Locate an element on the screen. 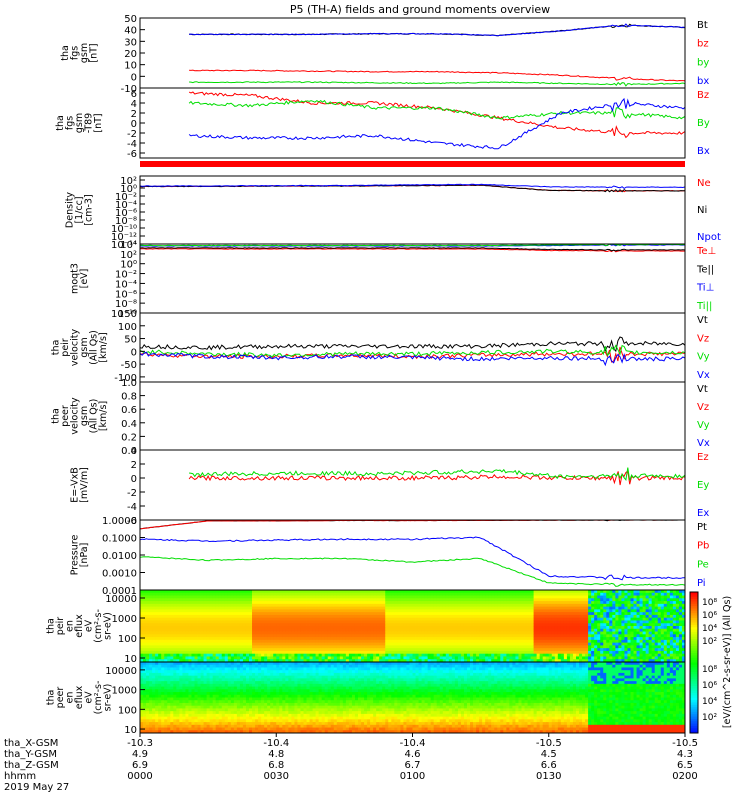 This screenshot has width=750, height=800. y-tick-label: 0.0010 is located at coordinates (119, 574).